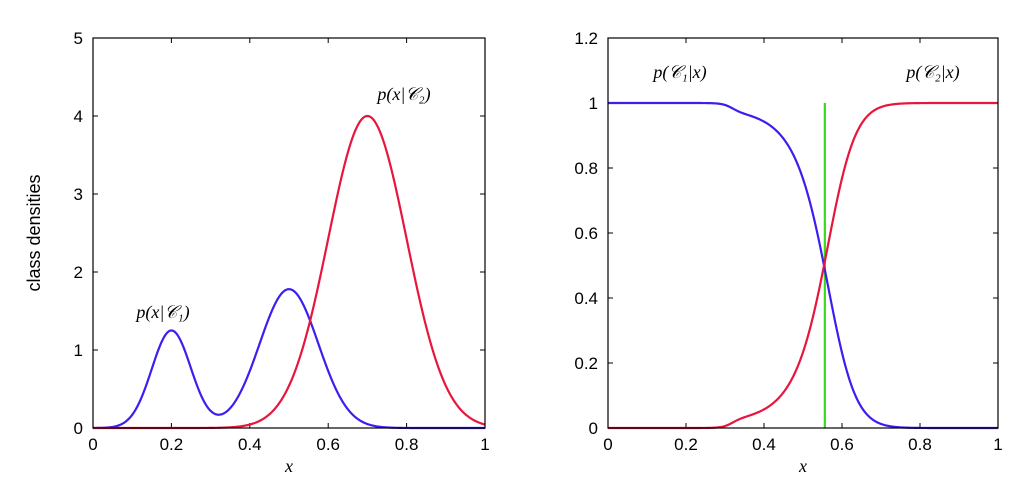  What do you see at coordinates (686, 444) in the screenshot?
I see `R-xtick-label: 0.2` at bounding box center [686, 444].